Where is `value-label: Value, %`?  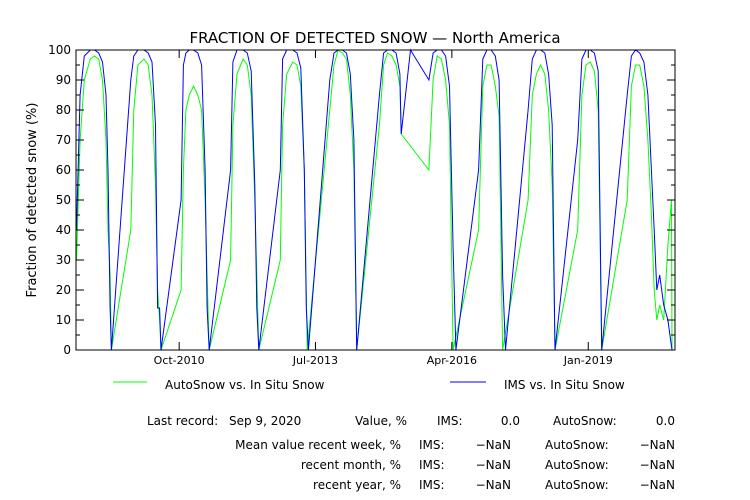
value-label: Value, % is located at coordinates (381, 421).